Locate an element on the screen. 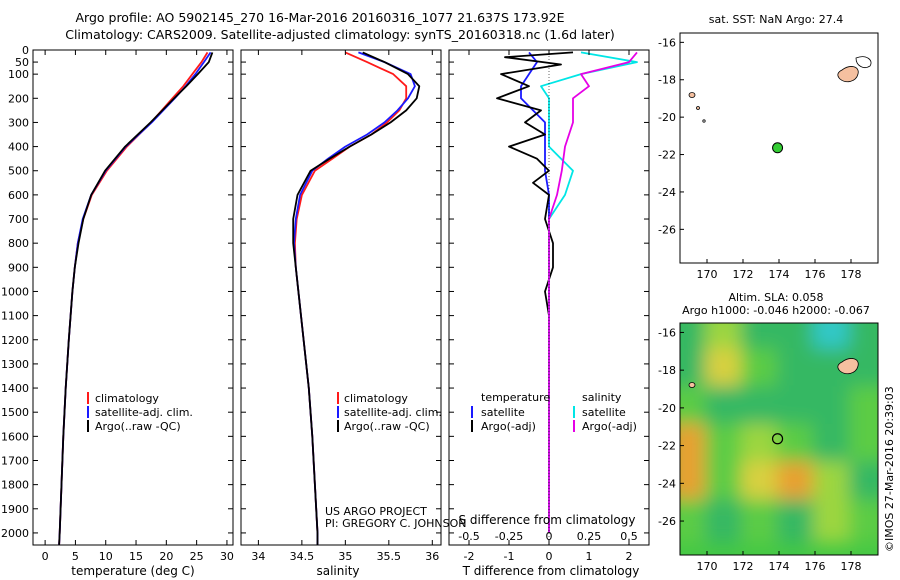  salinity-x-label: salinity is located at coordinates (337, 571).